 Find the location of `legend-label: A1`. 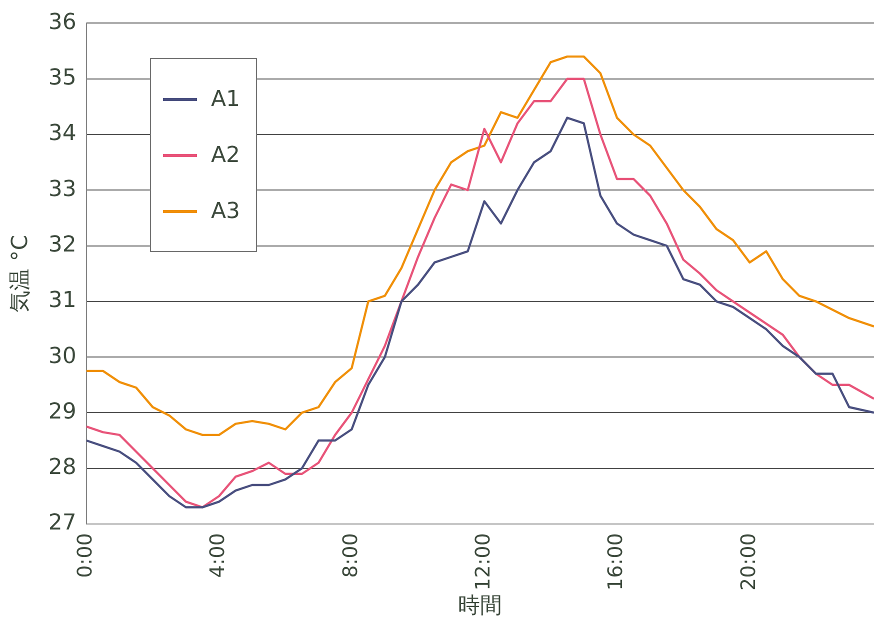

legend-label: A1 is located at coordinates (225, 99).